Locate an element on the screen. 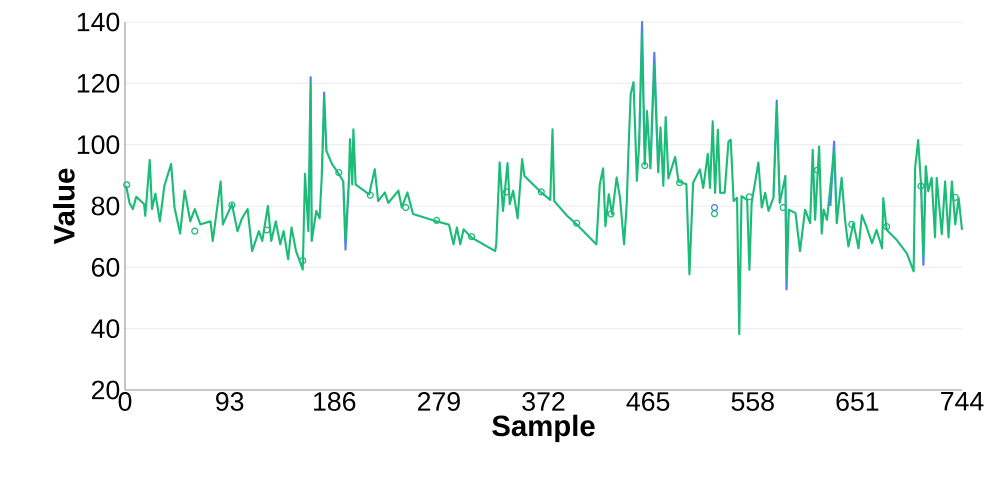 The height and width of the screenshot is (493, 994). x-tick-label: 279 is located at coordinates (439, 401).